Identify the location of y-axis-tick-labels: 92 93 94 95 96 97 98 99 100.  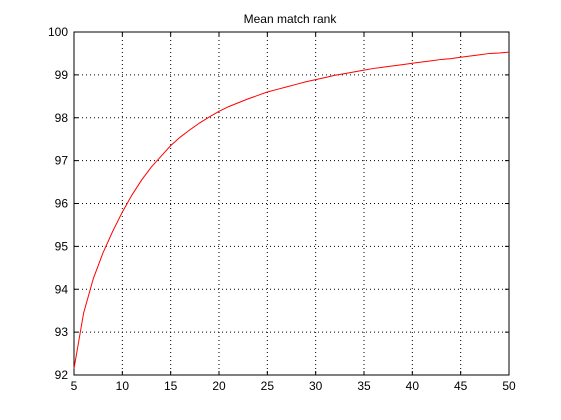
(58, 203).